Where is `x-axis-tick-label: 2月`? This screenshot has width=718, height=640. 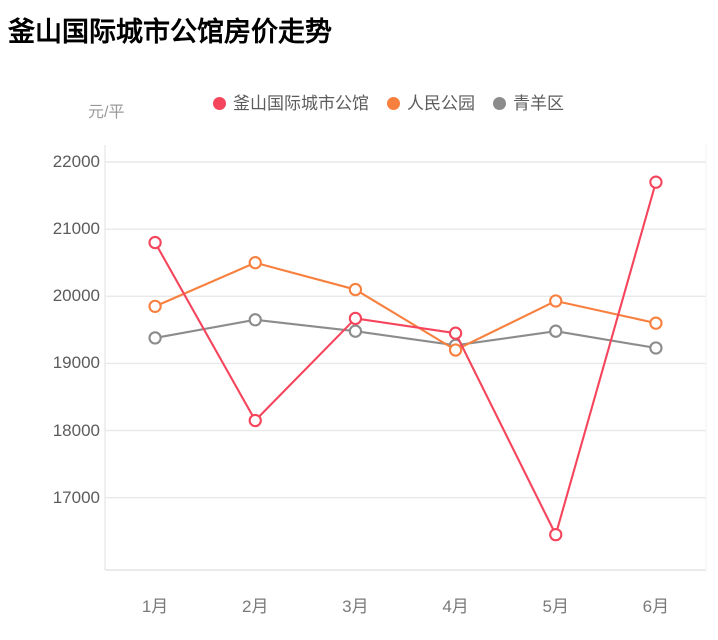
x-axis-tick-label: 2月 is located at coordinates (255, 606).